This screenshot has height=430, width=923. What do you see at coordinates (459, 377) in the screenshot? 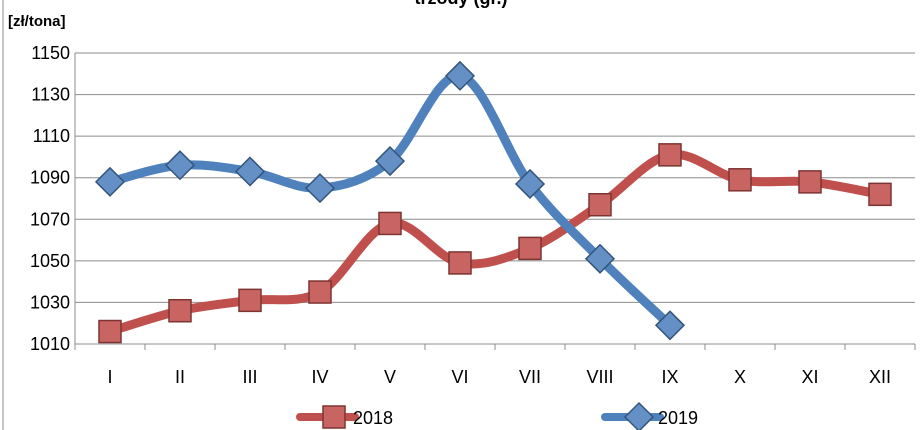
I see `x-tick-label: VI` at bounding box center [459, 377].